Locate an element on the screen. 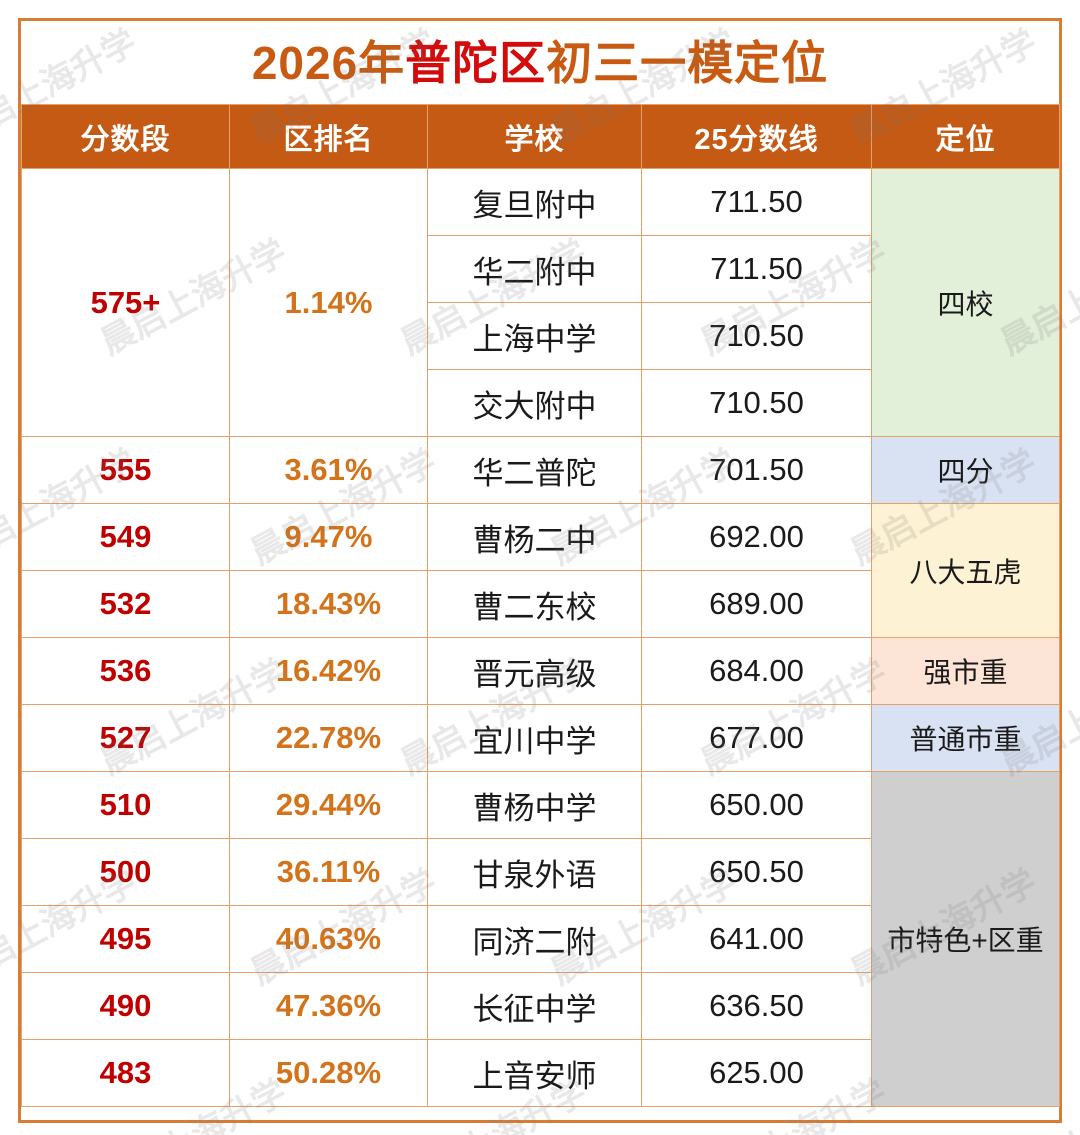 This screenshot has width=1080, height=1135. cell-school: 曹二东校 is located at coordinates (534, 604).